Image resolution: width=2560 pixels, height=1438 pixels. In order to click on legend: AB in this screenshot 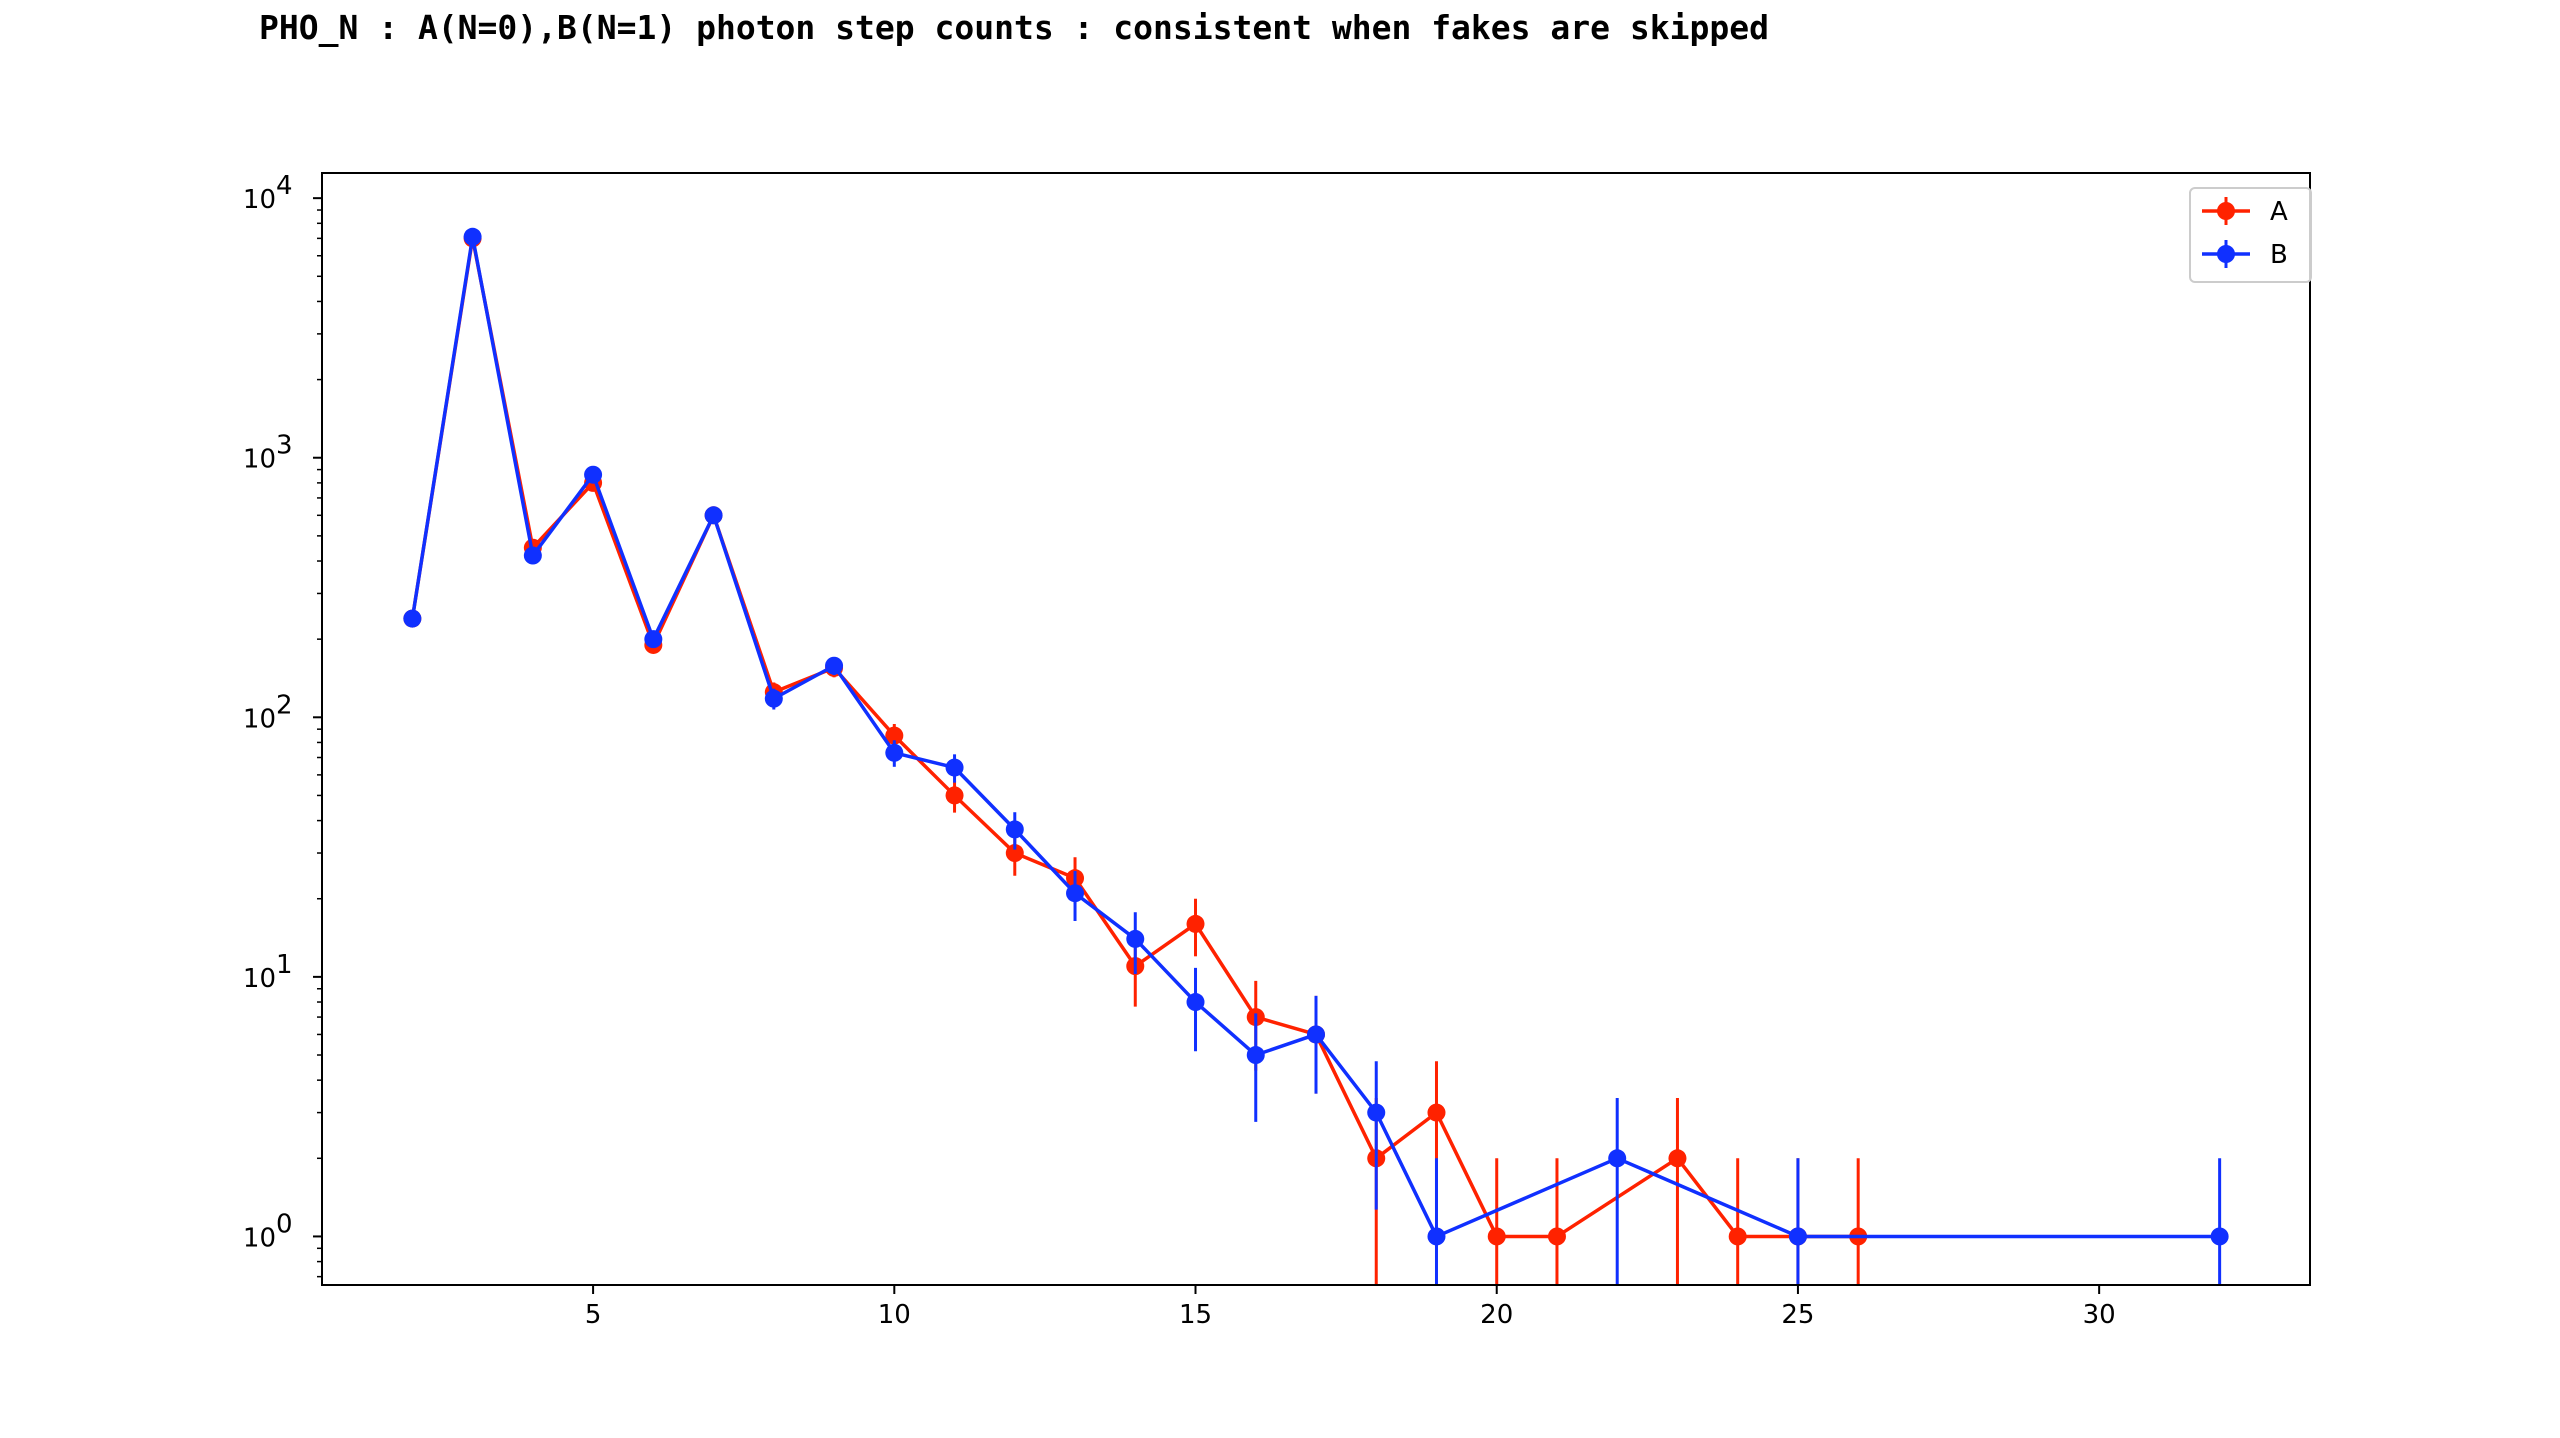, I will do `click(2250, 235)`.